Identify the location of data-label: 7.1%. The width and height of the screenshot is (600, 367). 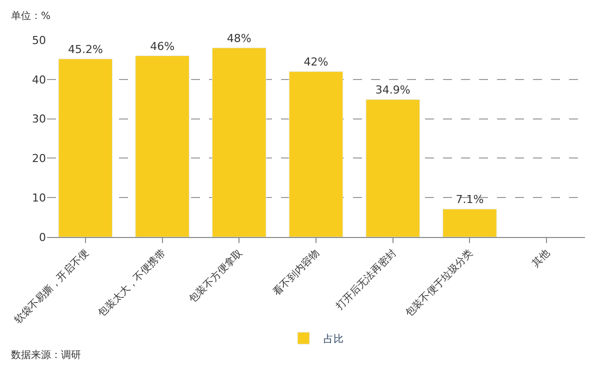
(470, 199).